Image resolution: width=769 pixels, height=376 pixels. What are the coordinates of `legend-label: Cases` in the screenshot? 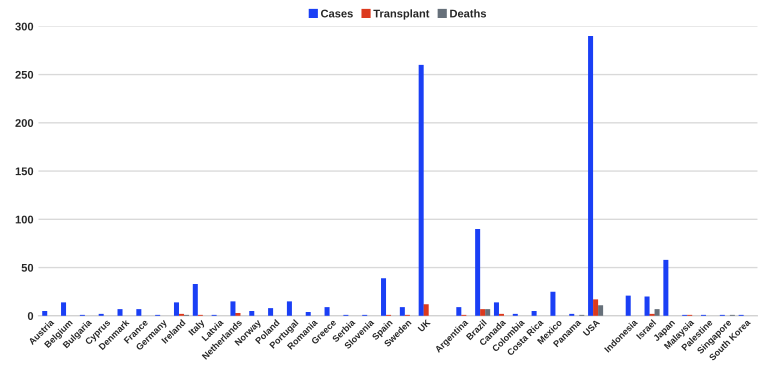 It's located at (336, 14).